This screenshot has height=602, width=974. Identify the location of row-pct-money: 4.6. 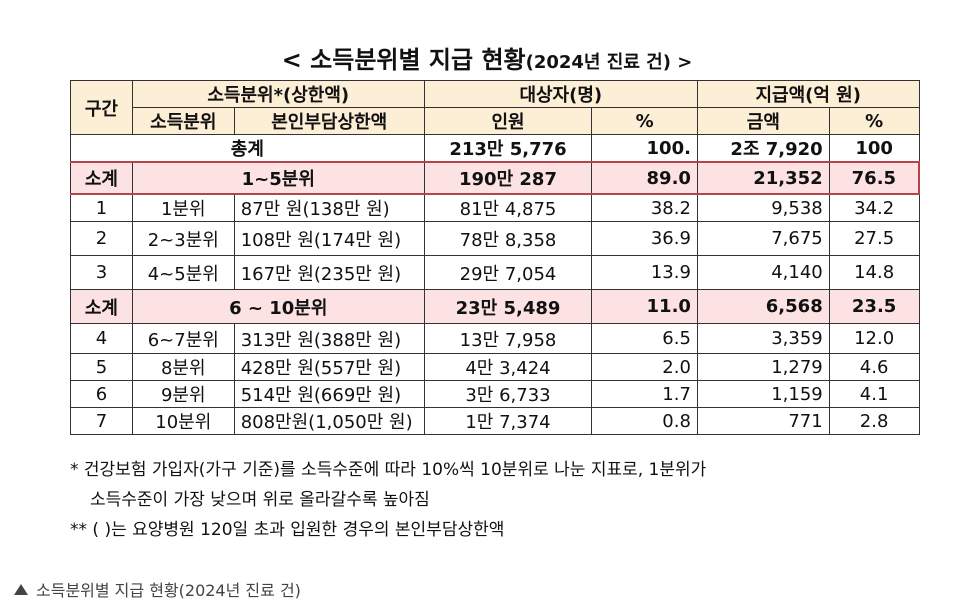
(874, 367).